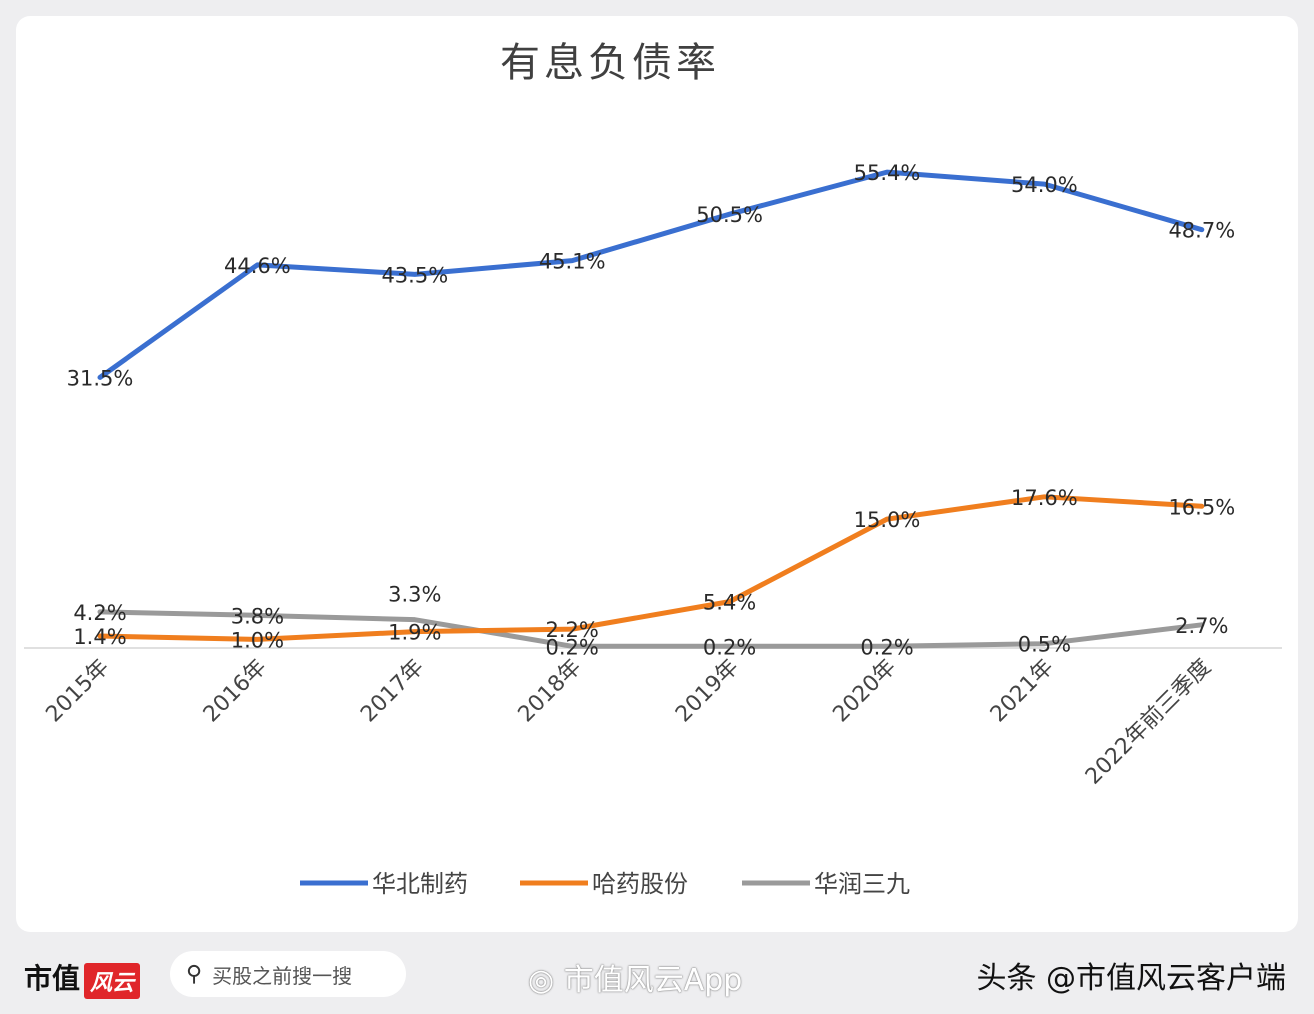  What do you see at coordinates (414, 633) in the screenshot?
I see `data-label: 1.9%` at bounding box center [414, 633].